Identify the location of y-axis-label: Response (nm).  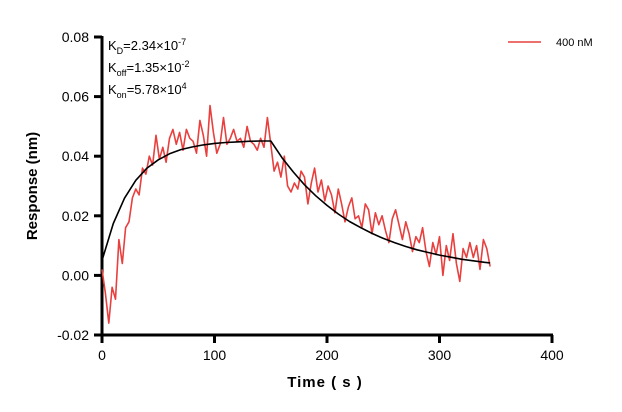
(32, 186).